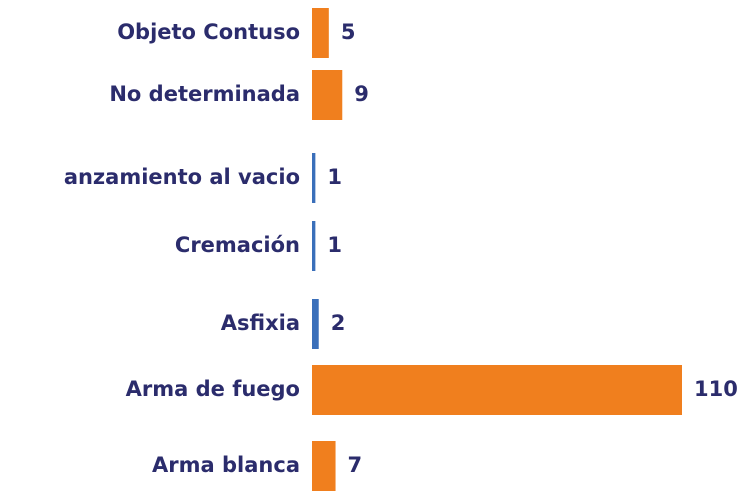  What do you see at coordinates (716, 389) in the screenshot?
I see `value-label: 110` at bounding box center [716, 389].